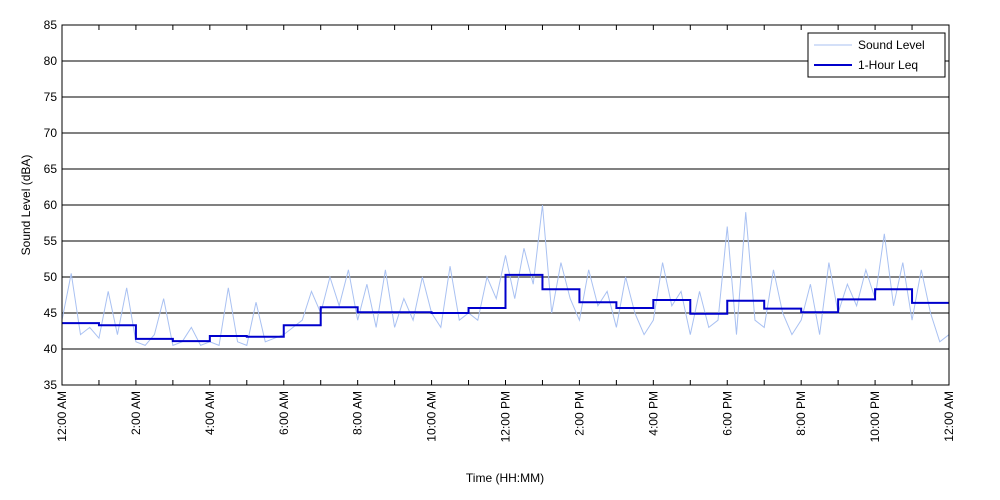 This screenshot has height=500, width=1000. What do you see at coordinates (506, 416) in the screenshot?
I see `x-tick-label: 12:00 PM` at bounding box center [506, 416].